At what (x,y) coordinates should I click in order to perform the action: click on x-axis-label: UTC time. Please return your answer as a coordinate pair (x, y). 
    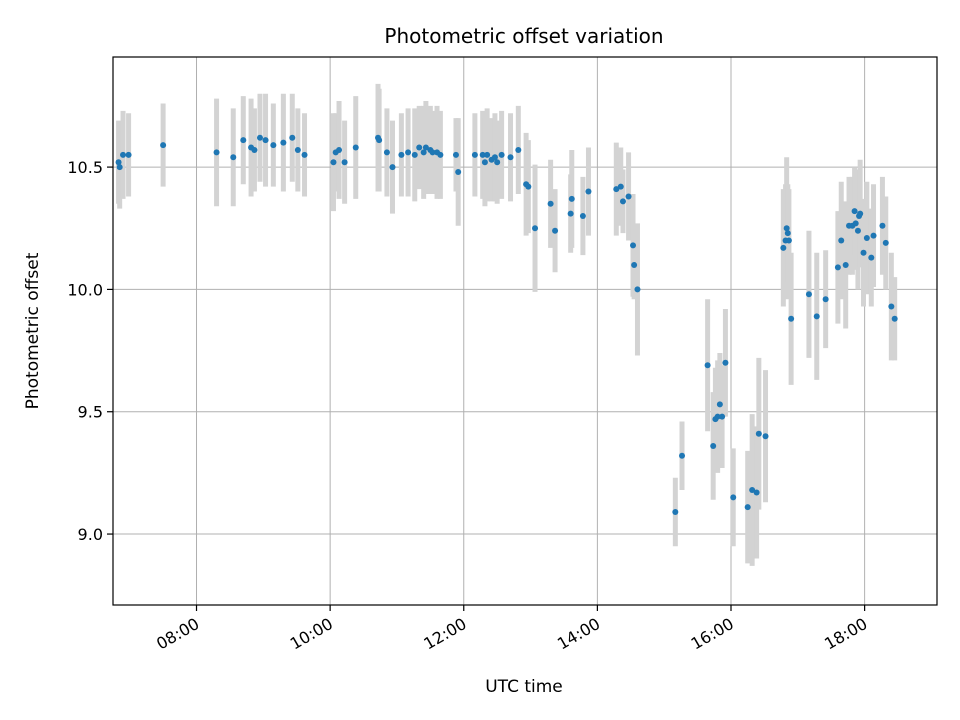
    Looking at the image, I should click on (524, 687).